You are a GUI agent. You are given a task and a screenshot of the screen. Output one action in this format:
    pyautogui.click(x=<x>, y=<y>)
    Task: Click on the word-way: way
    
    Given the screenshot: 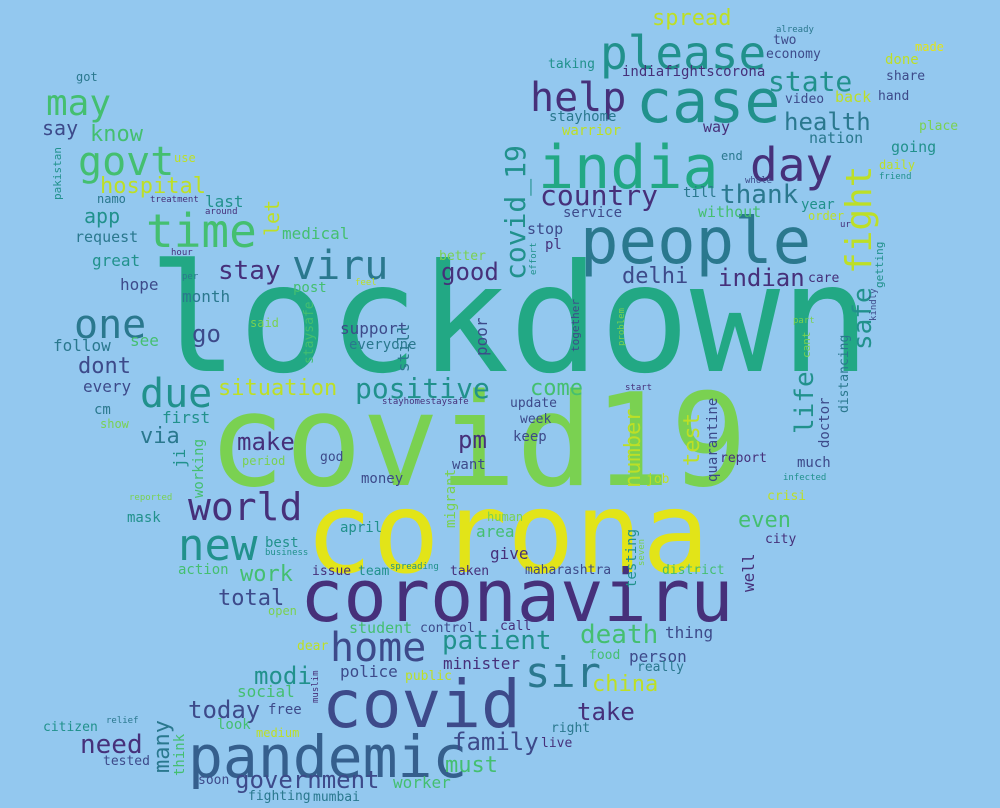 What is the action you would take?
    pyautogui.click(x=717, y=127)
    